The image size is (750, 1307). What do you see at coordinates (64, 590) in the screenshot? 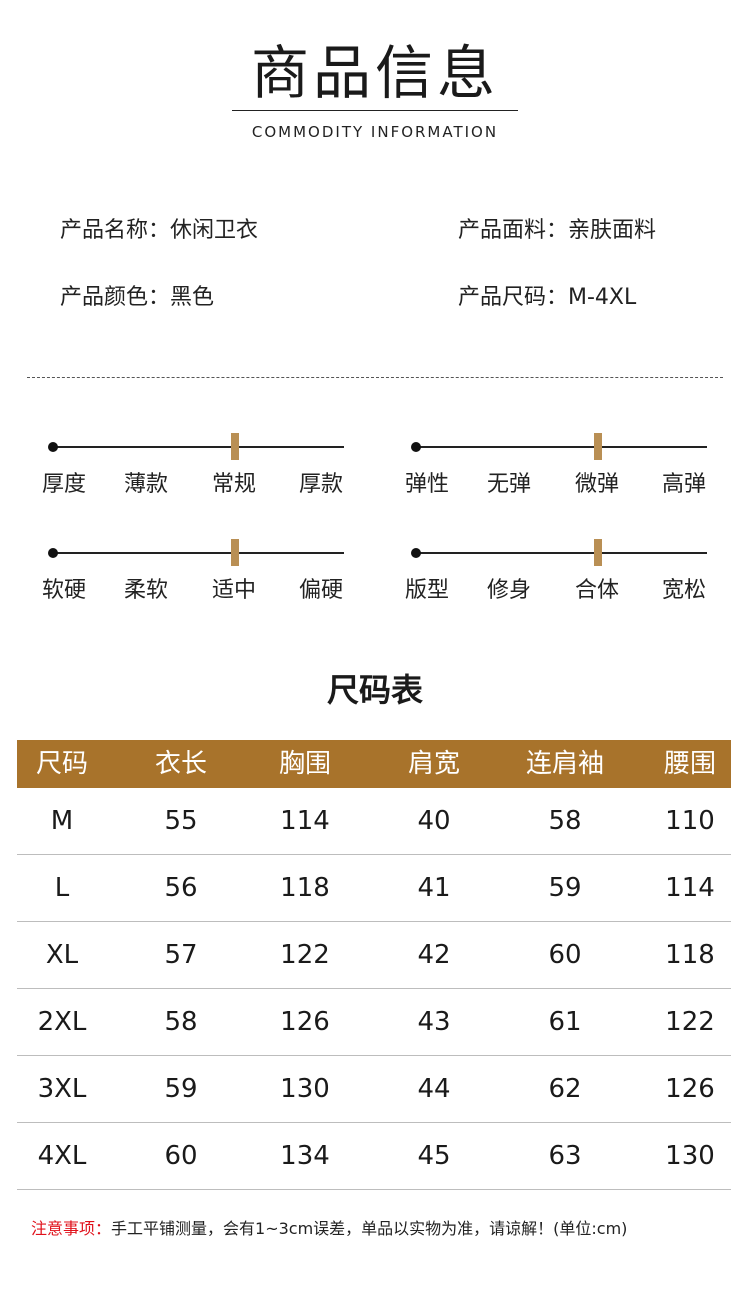
I see `scale-name: 软硬` at bounding box center [64, 590].